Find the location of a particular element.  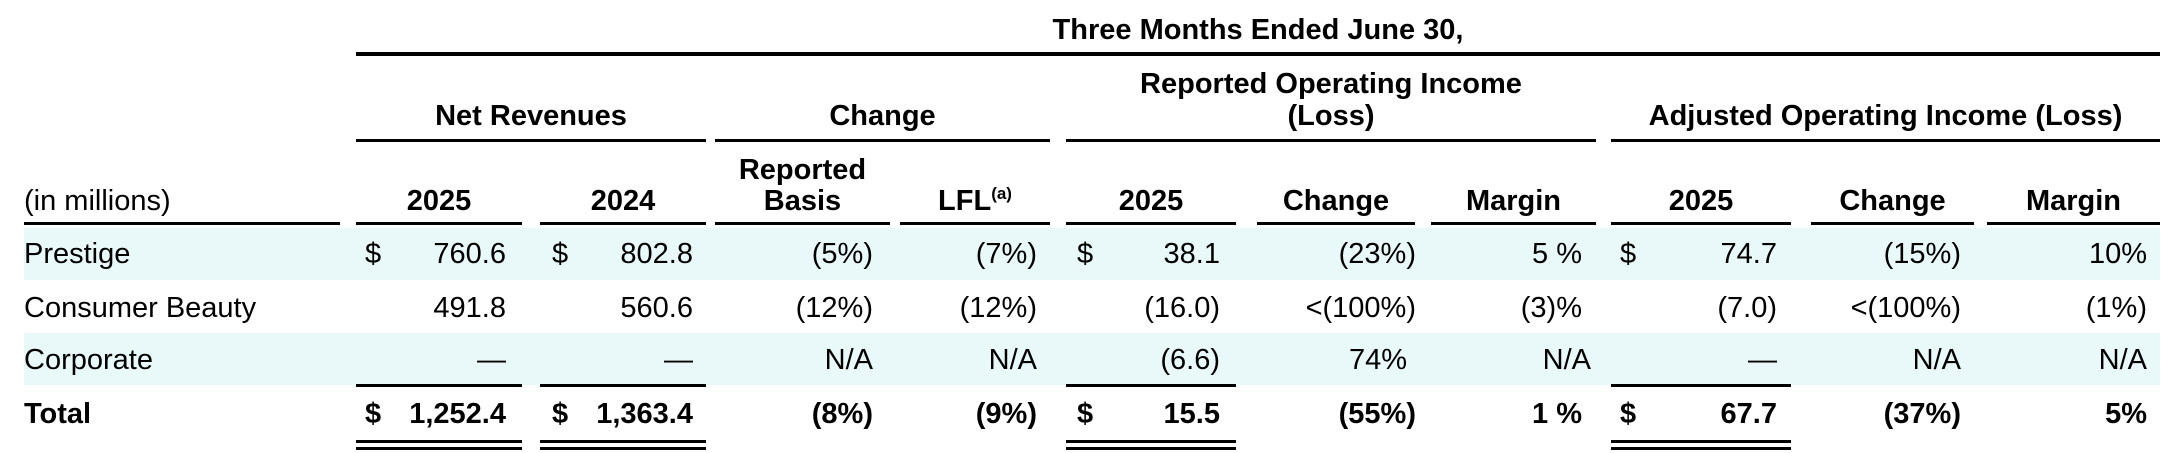

aoi-2025-value: — is located at coordinates (1762, 360).